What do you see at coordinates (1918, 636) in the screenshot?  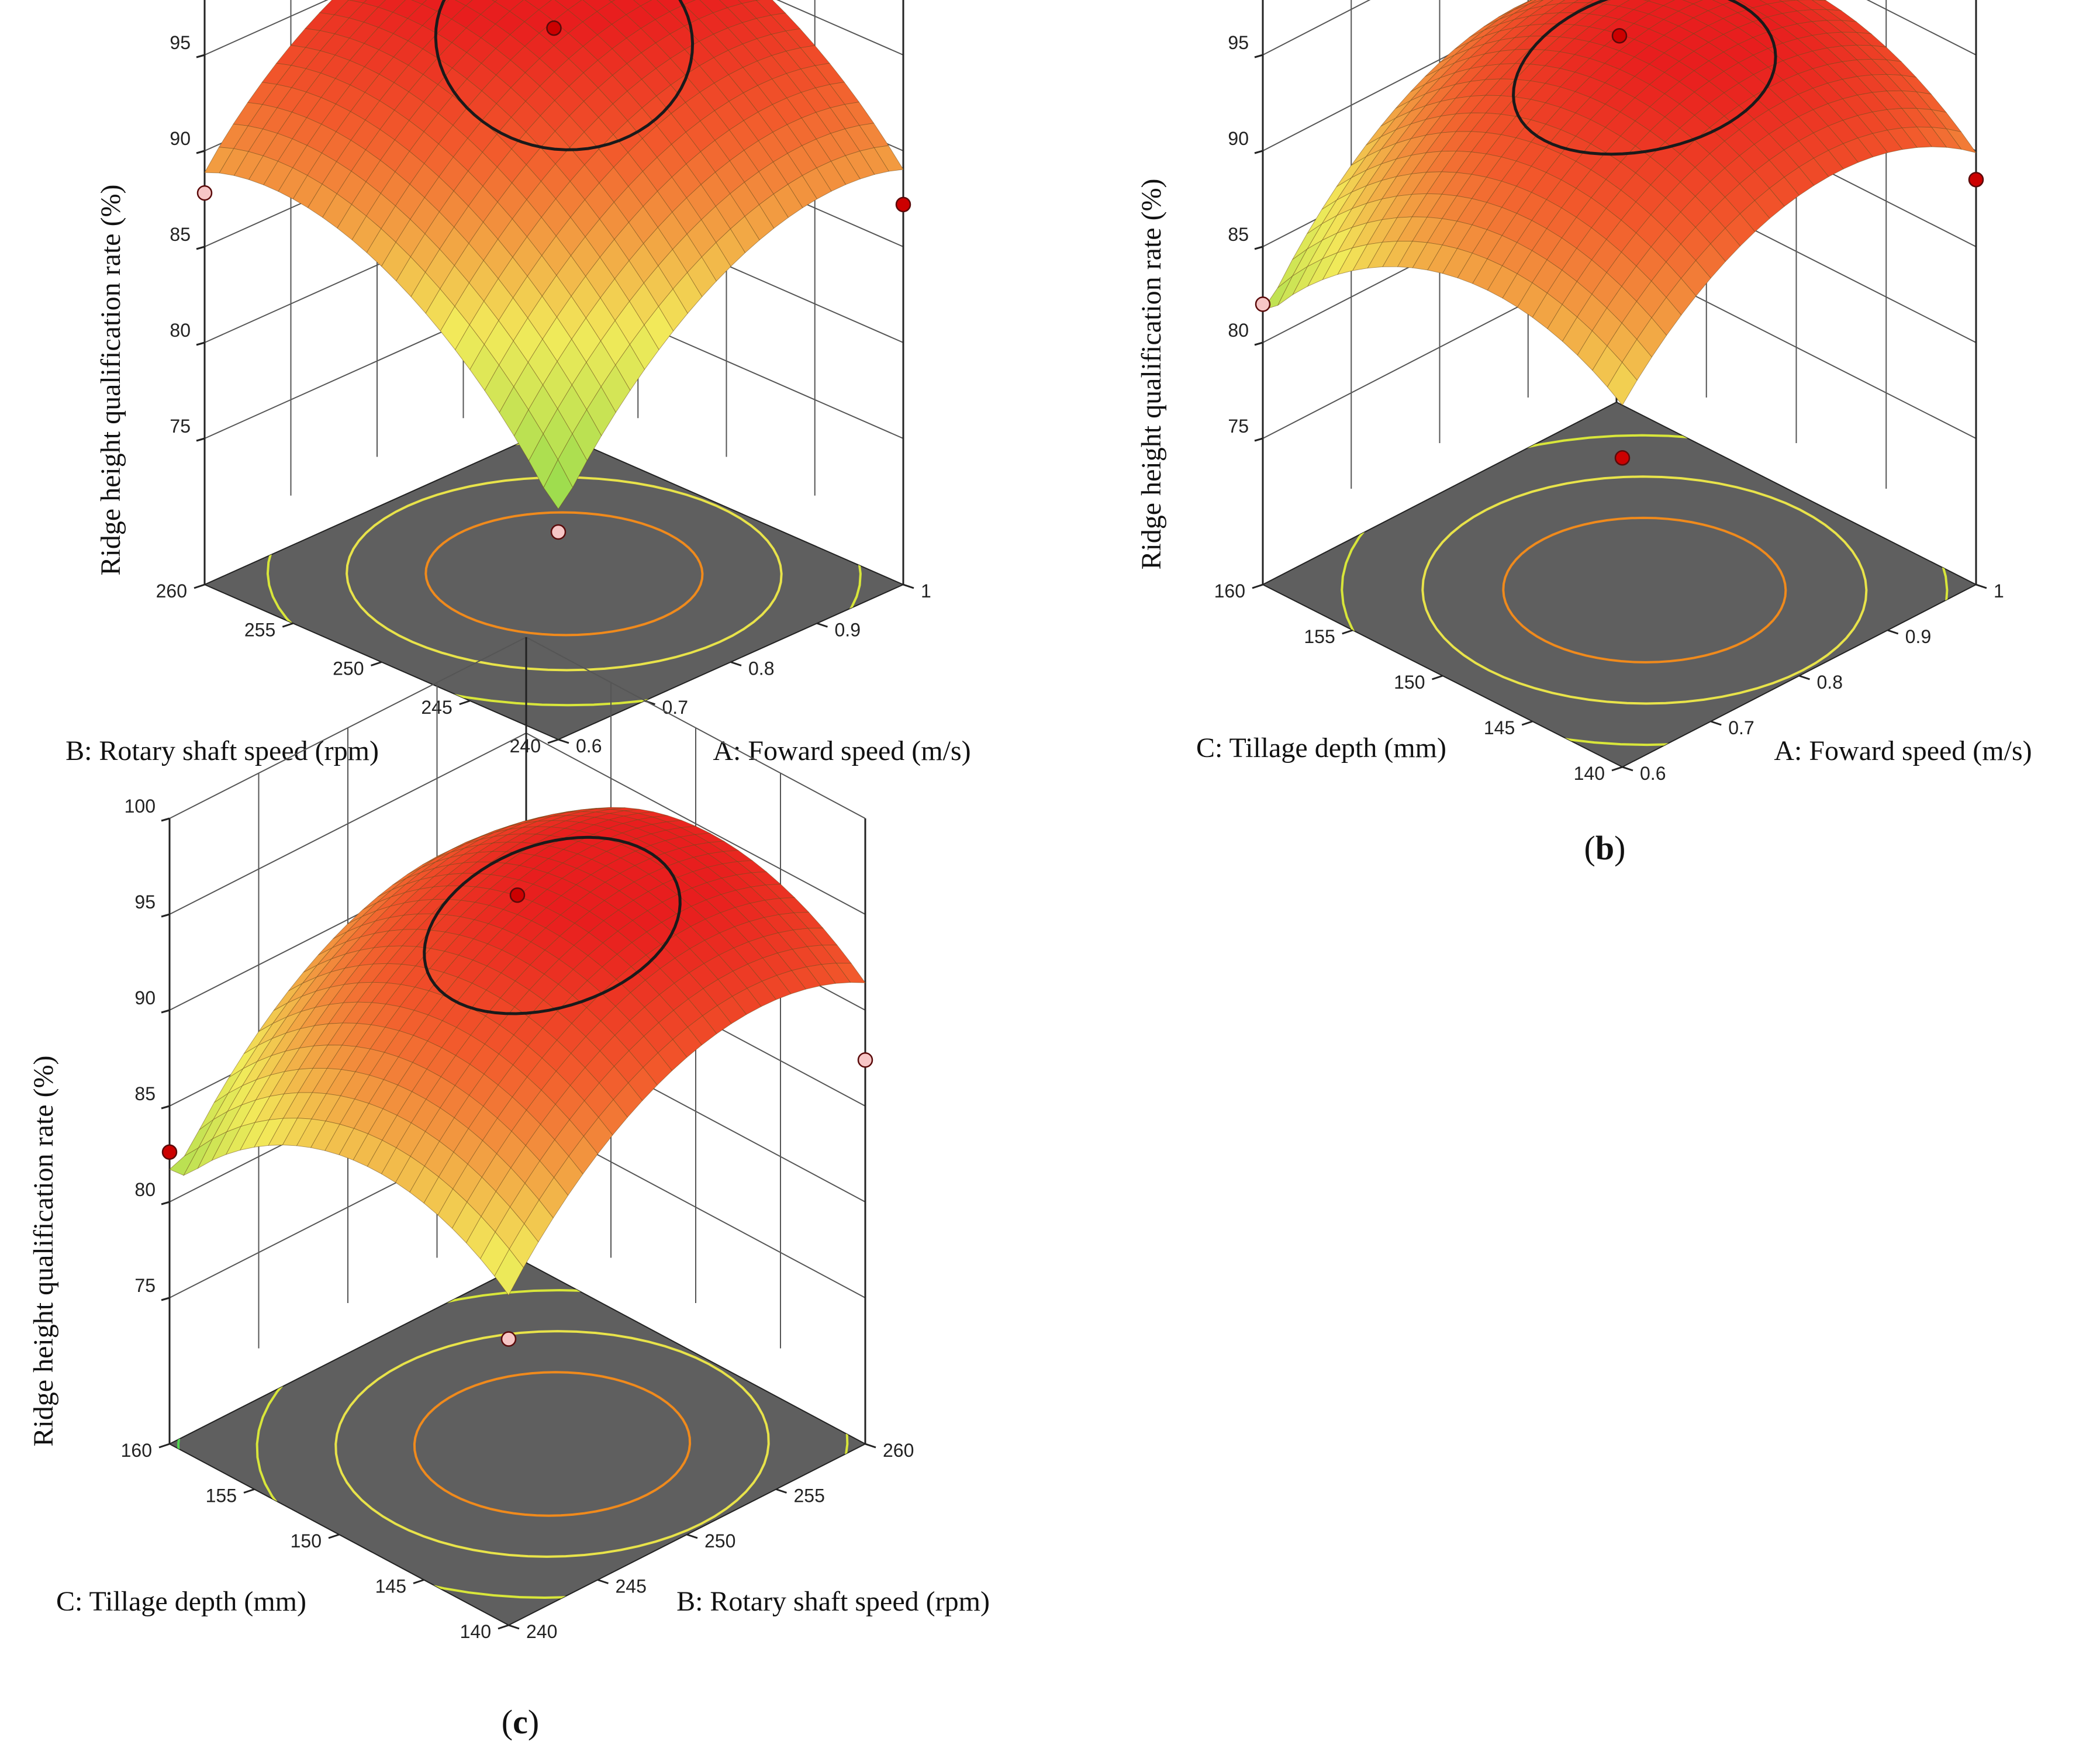 I see `y-tick-label: 0.9` at bounding box center [1918, 636].